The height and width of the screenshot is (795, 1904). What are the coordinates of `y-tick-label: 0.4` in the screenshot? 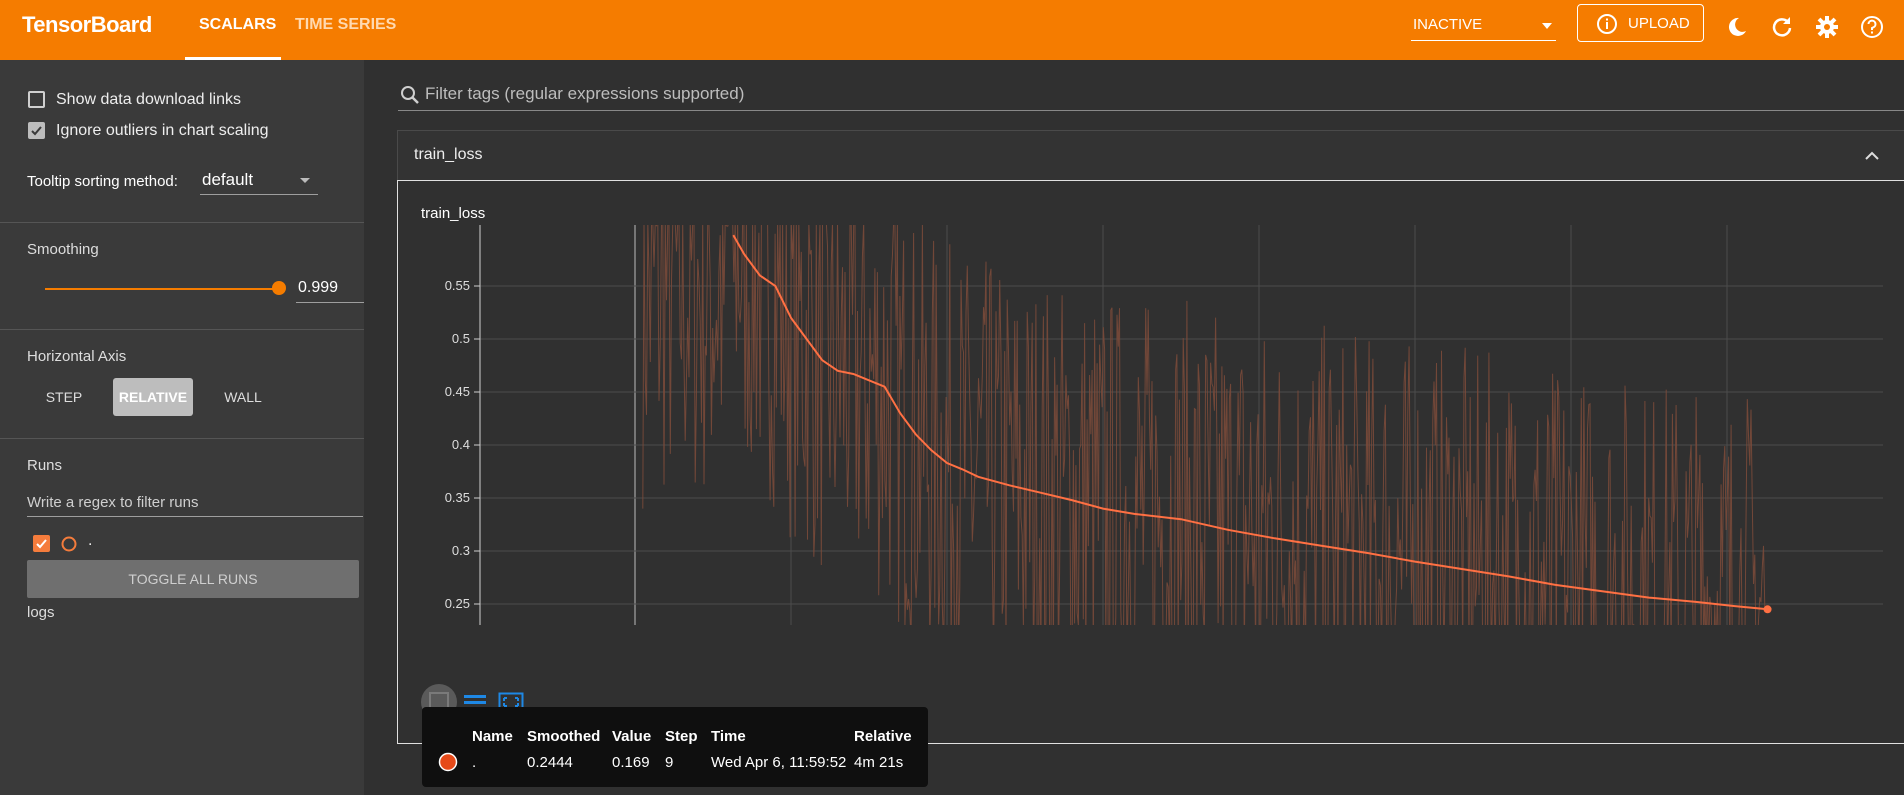 It's located at (461, 444).